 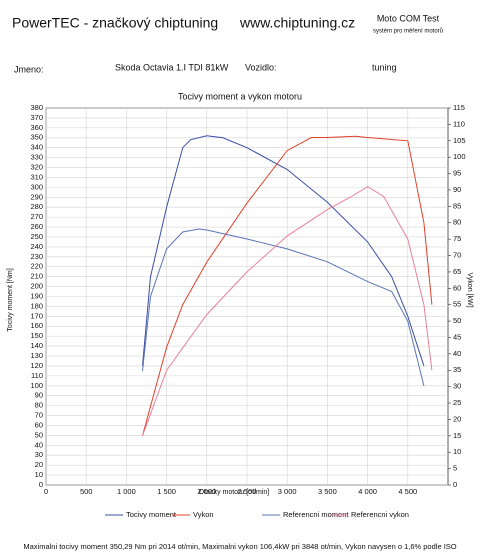 I want to click on y-tick-label: 20, so click(x=39, y=464).